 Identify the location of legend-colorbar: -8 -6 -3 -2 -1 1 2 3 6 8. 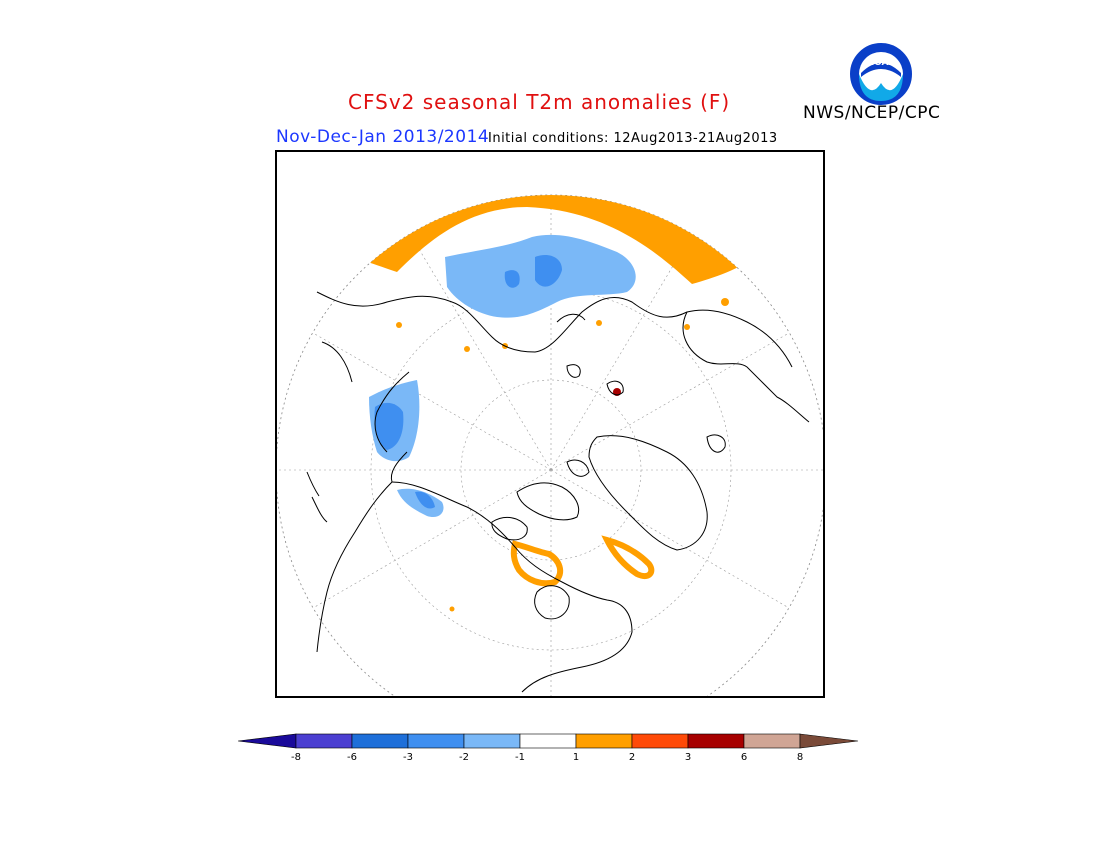
(548, 748).